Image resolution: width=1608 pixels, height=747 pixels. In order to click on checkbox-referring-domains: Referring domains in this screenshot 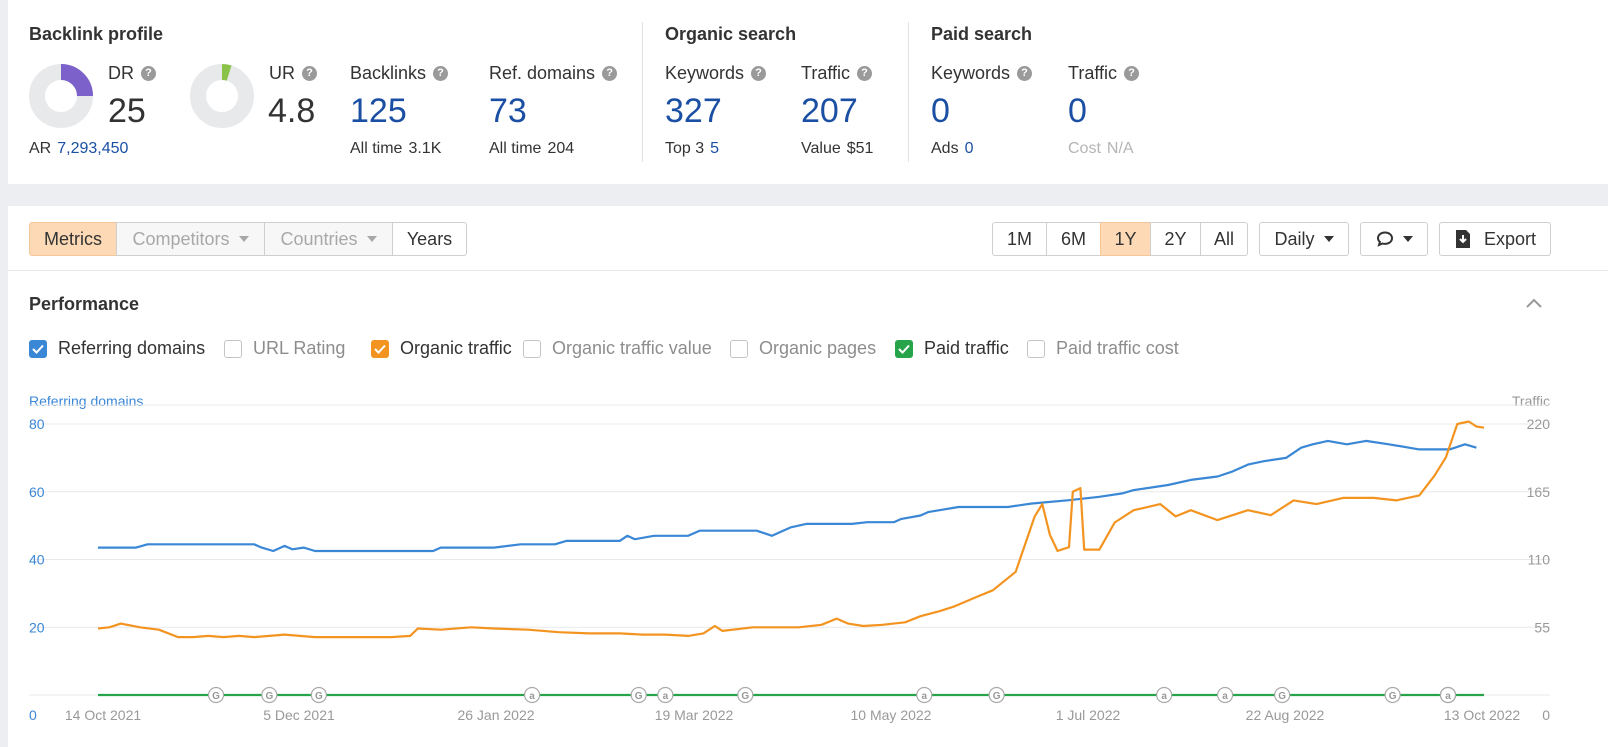, I will do `click(117, 348)`.